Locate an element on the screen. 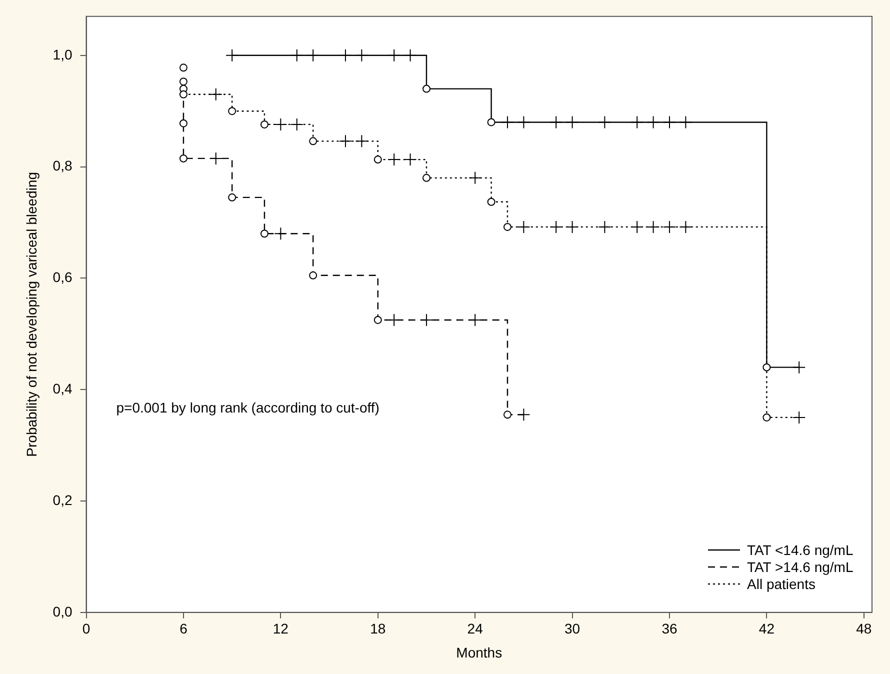  x-tick-label: 42 is located at coordinates (766, 628).